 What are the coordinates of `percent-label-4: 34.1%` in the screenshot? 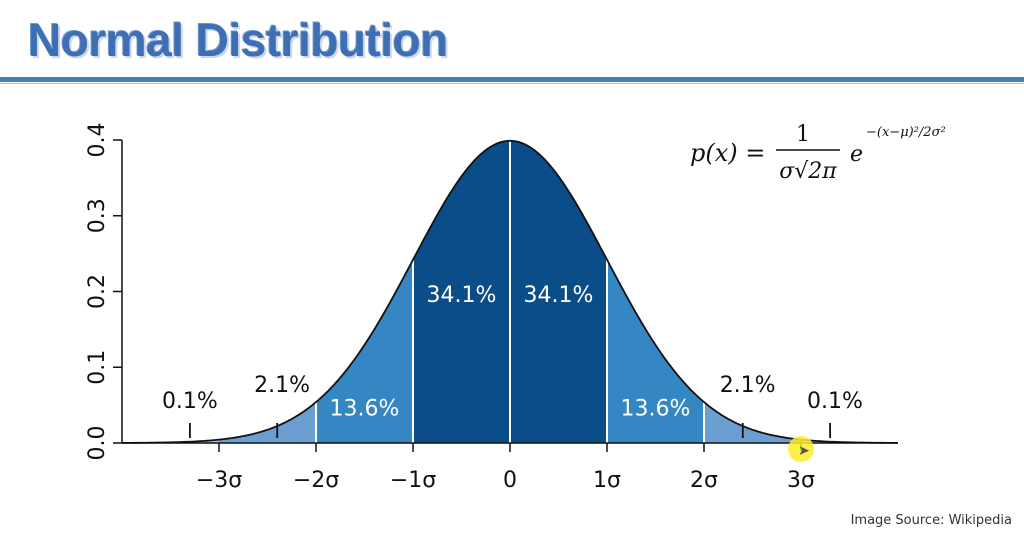 It's located at (559, 295).